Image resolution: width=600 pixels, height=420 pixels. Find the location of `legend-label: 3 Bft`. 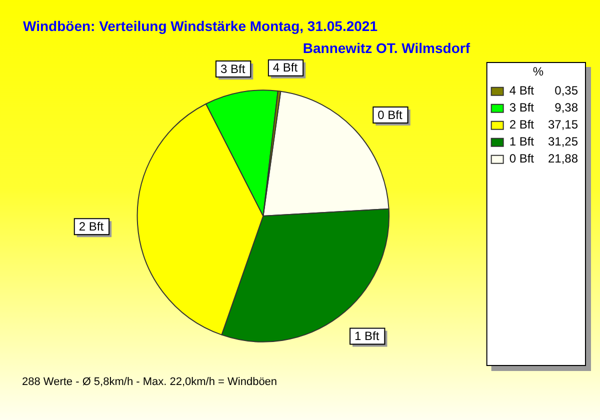

legend-label: 3 Bft is located at coordinates (522, 107).